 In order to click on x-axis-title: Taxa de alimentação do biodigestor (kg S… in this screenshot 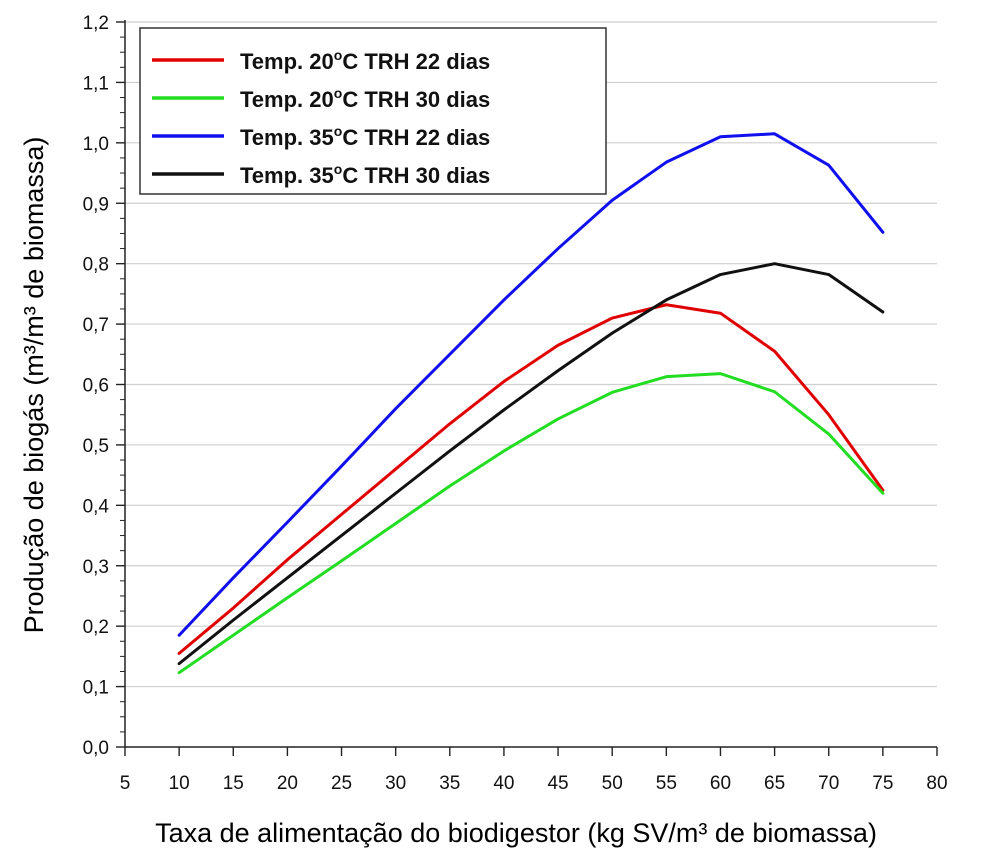, I will do `click(516, 833)`.